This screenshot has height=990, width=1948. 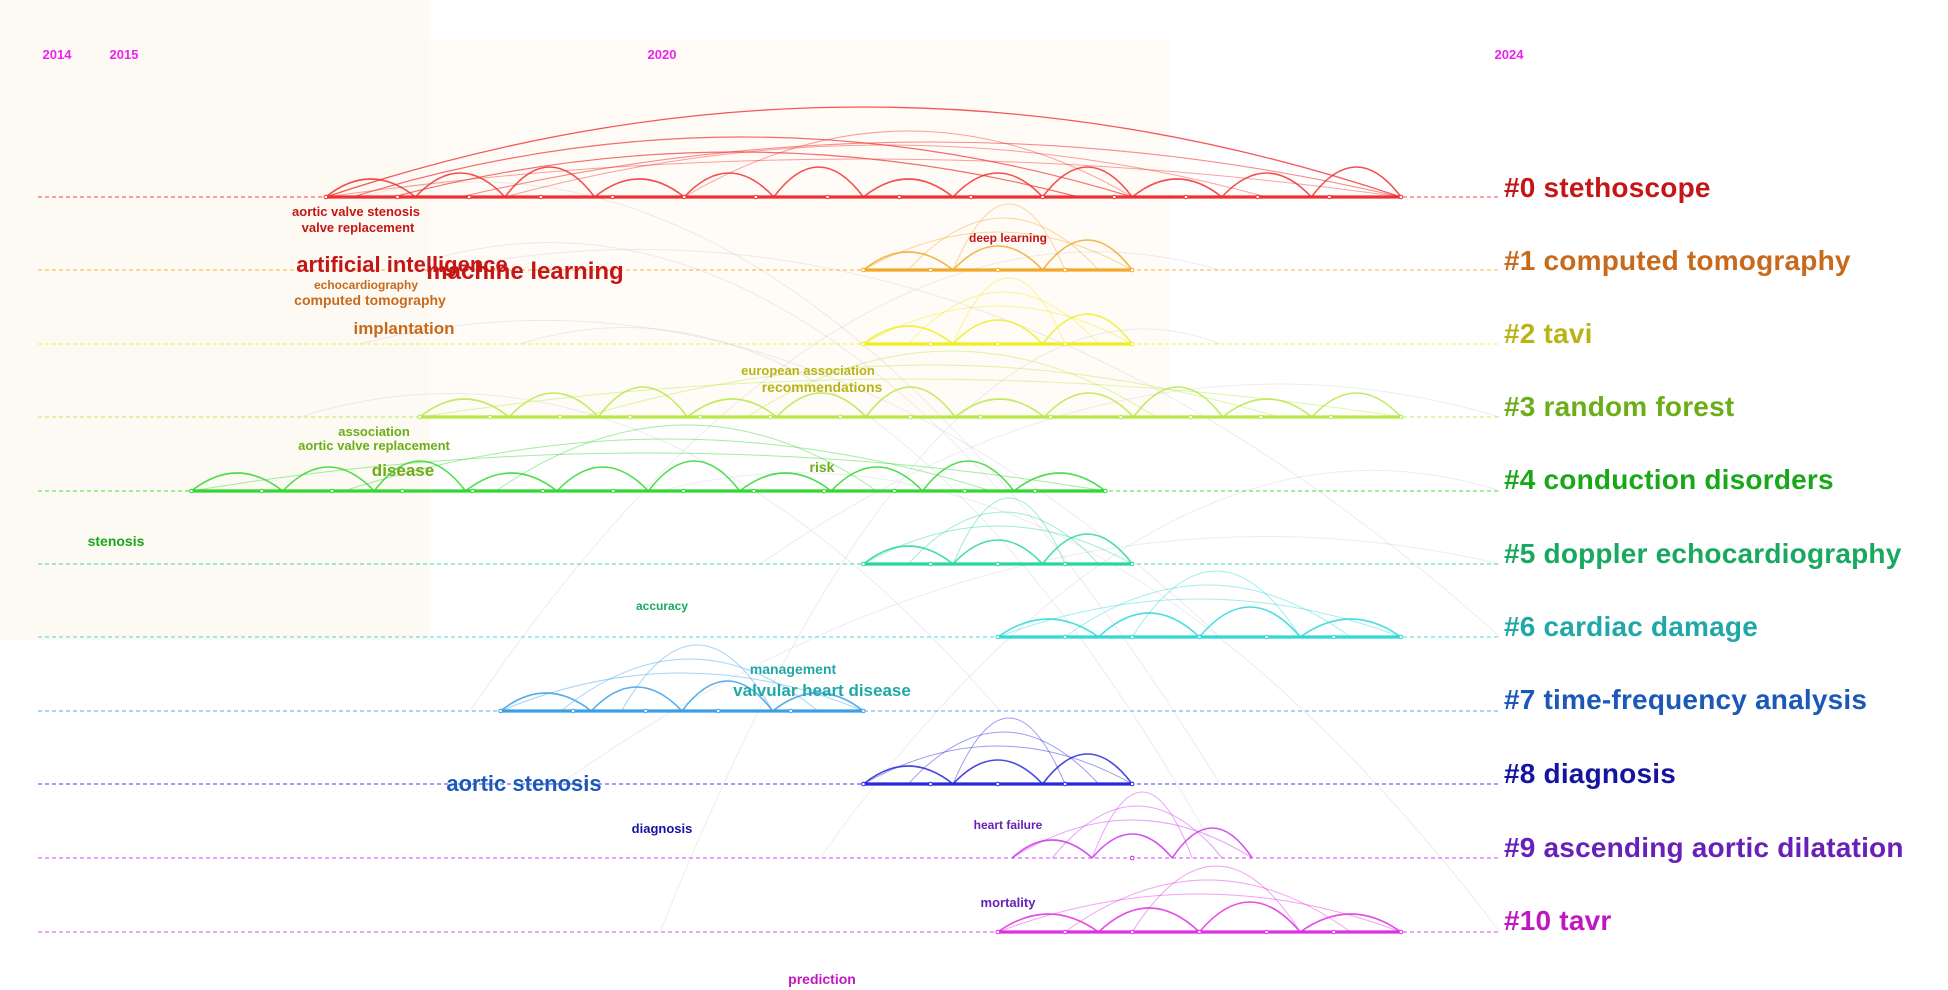 What do you see at coordinates (402, 264) in the screenshot?
I see `keyword-label: artificial intelligence` at bounding box center [402, 264].